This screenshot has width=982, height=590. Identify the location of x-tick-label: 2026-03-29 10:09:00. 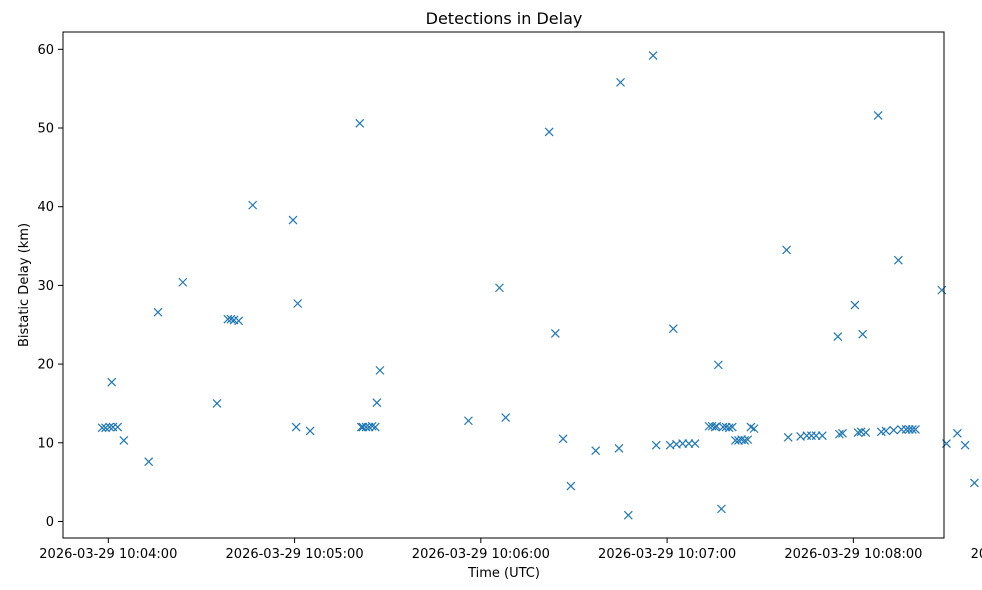
(976, 554).